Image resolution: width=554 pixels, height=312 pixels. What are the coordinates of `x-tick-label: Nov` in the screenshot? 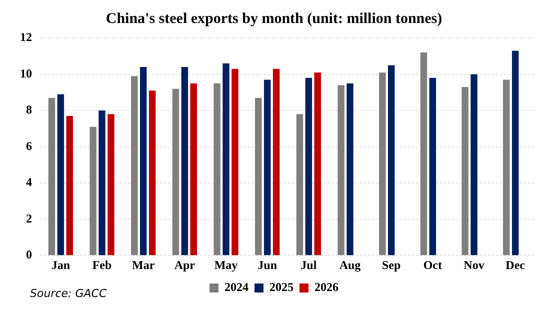 It's located at (474, 265).